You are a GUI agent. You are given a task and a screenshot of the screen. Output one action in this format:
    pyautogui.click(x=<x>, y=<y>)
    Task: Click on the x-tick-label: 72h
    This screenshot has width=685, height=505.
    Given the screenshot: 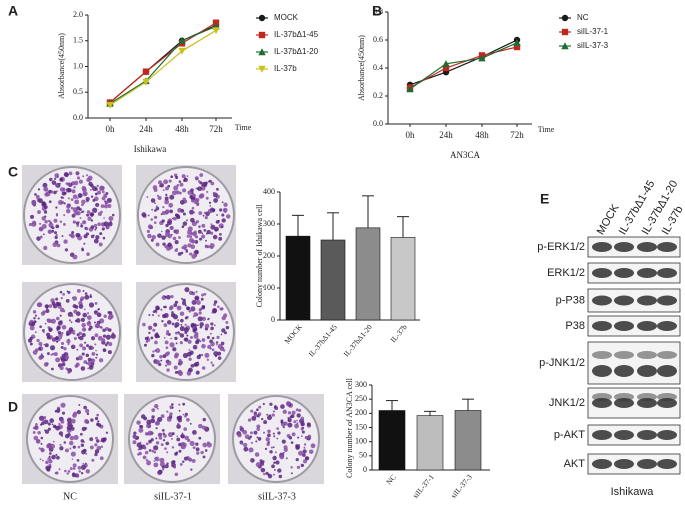 What is the action you would take?
    pyautogui.click(x=216, y=129)
    